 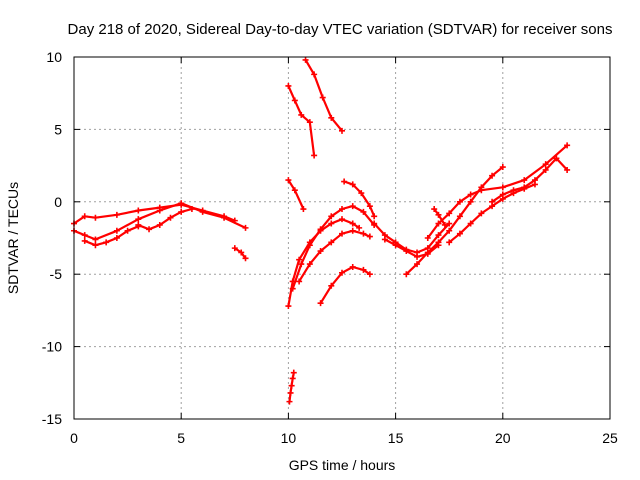 What do you see at coordinates (396, 438) in the screenshot?
I see `x-tick-label: 15` at bounding box center [396, 438].